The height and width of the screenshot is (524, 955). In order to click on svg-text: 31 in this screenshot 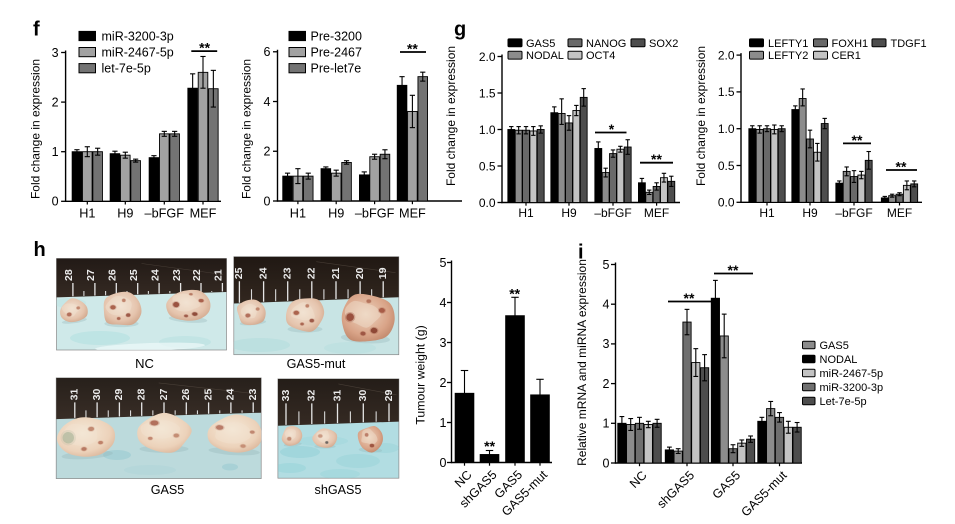, I will do `click(75, 395)`.